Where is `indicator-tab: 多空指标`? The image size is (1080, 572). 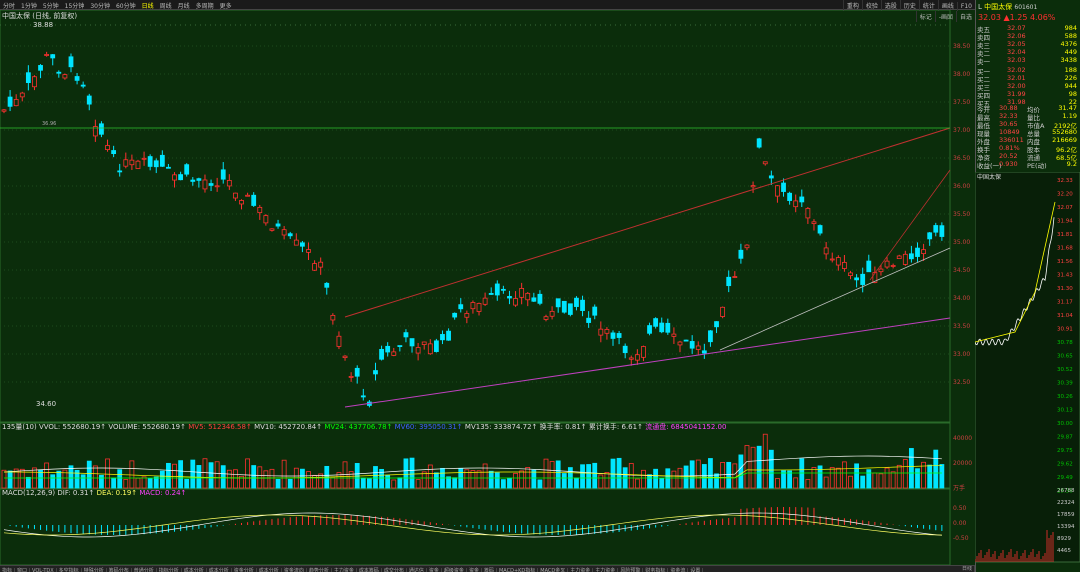 indicator-tab: 多空指标 is located at coordinates (69, 570).